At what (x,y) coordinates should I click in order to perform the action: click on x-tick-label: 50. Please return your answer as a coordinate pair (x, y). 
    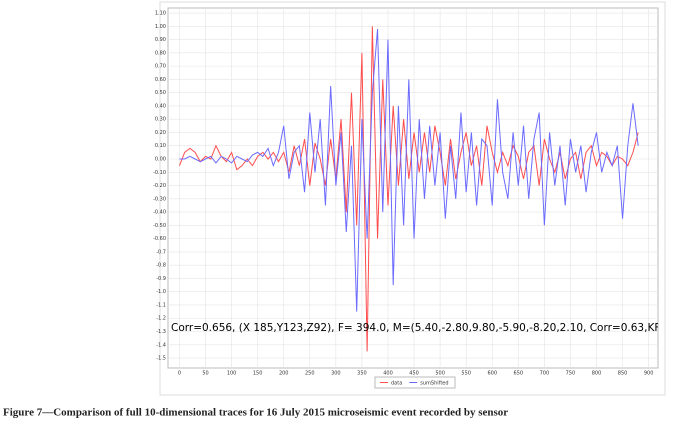
    Looking at the image, I should click on (205, 374).